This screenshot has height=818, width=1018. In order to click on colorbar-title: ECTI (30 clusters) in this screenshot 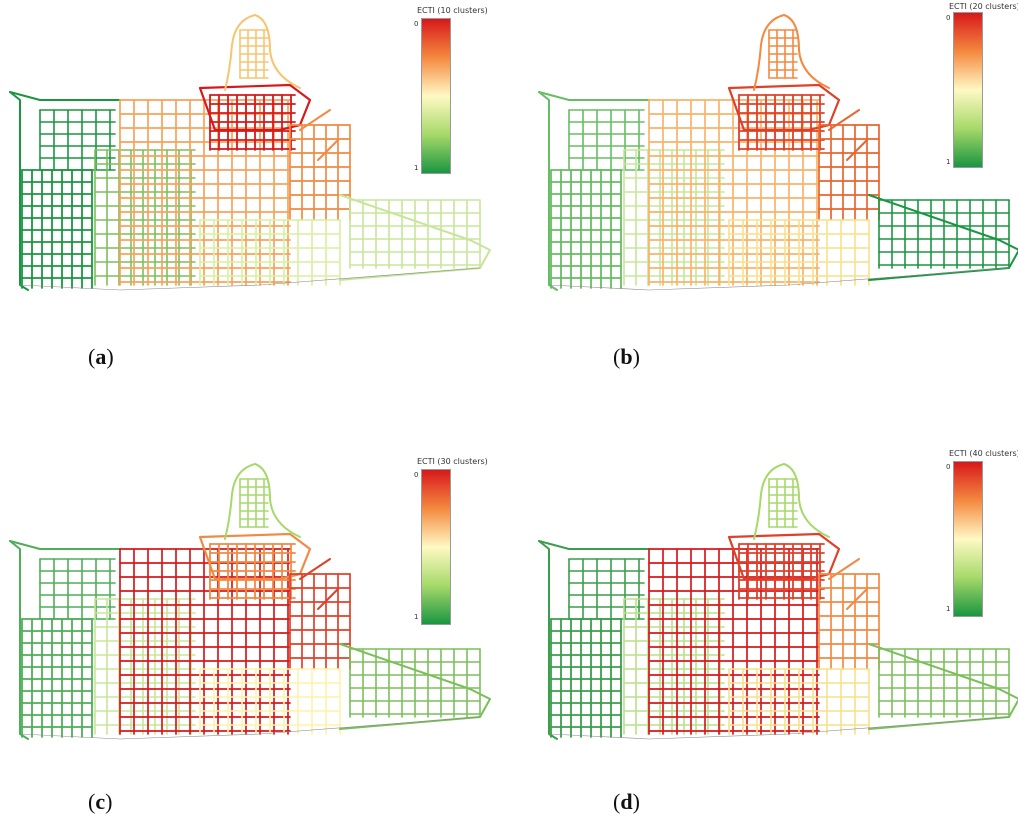, I will do `click(452, 461)`.